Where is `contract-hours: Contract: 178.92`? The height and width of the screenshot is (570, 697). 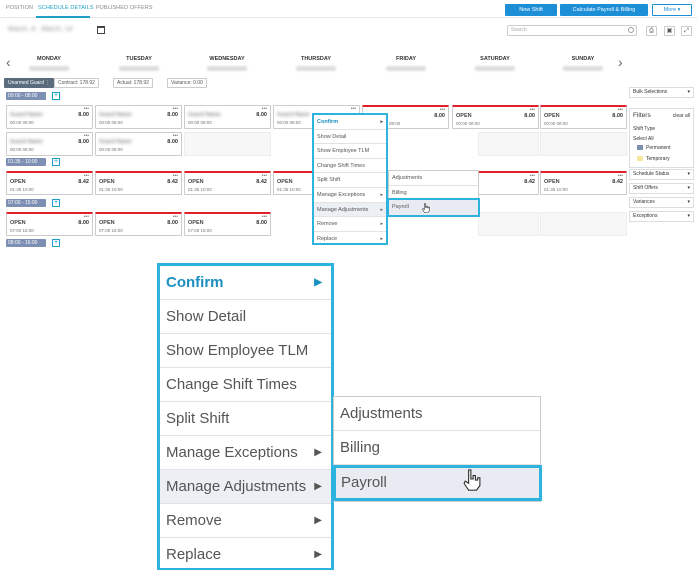
contract-hours: Contract: 178.92 is located at coordinates (76, 83).